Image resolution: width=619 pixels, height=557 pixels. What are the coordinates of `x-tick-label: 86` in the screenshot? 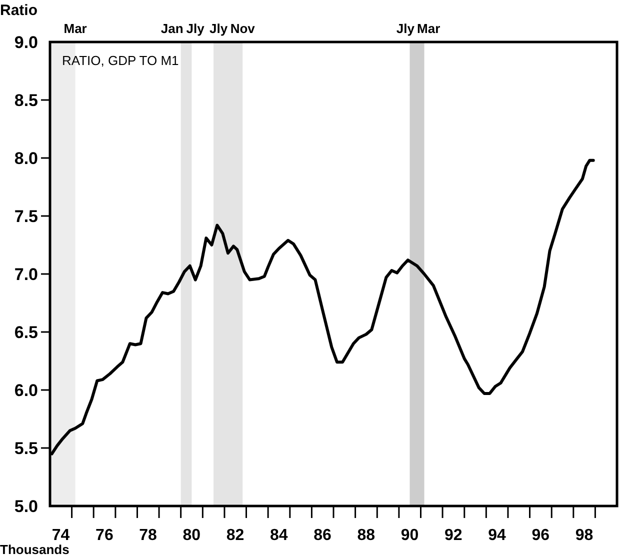 It's located at (323, 535).